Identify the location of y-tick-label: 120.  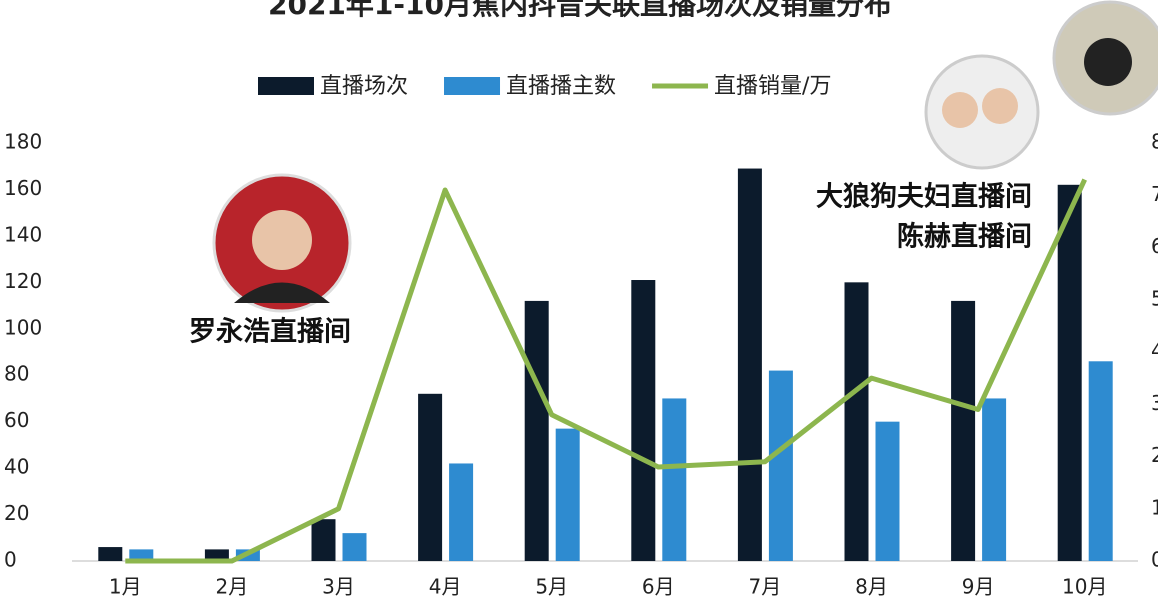
(23, 281).